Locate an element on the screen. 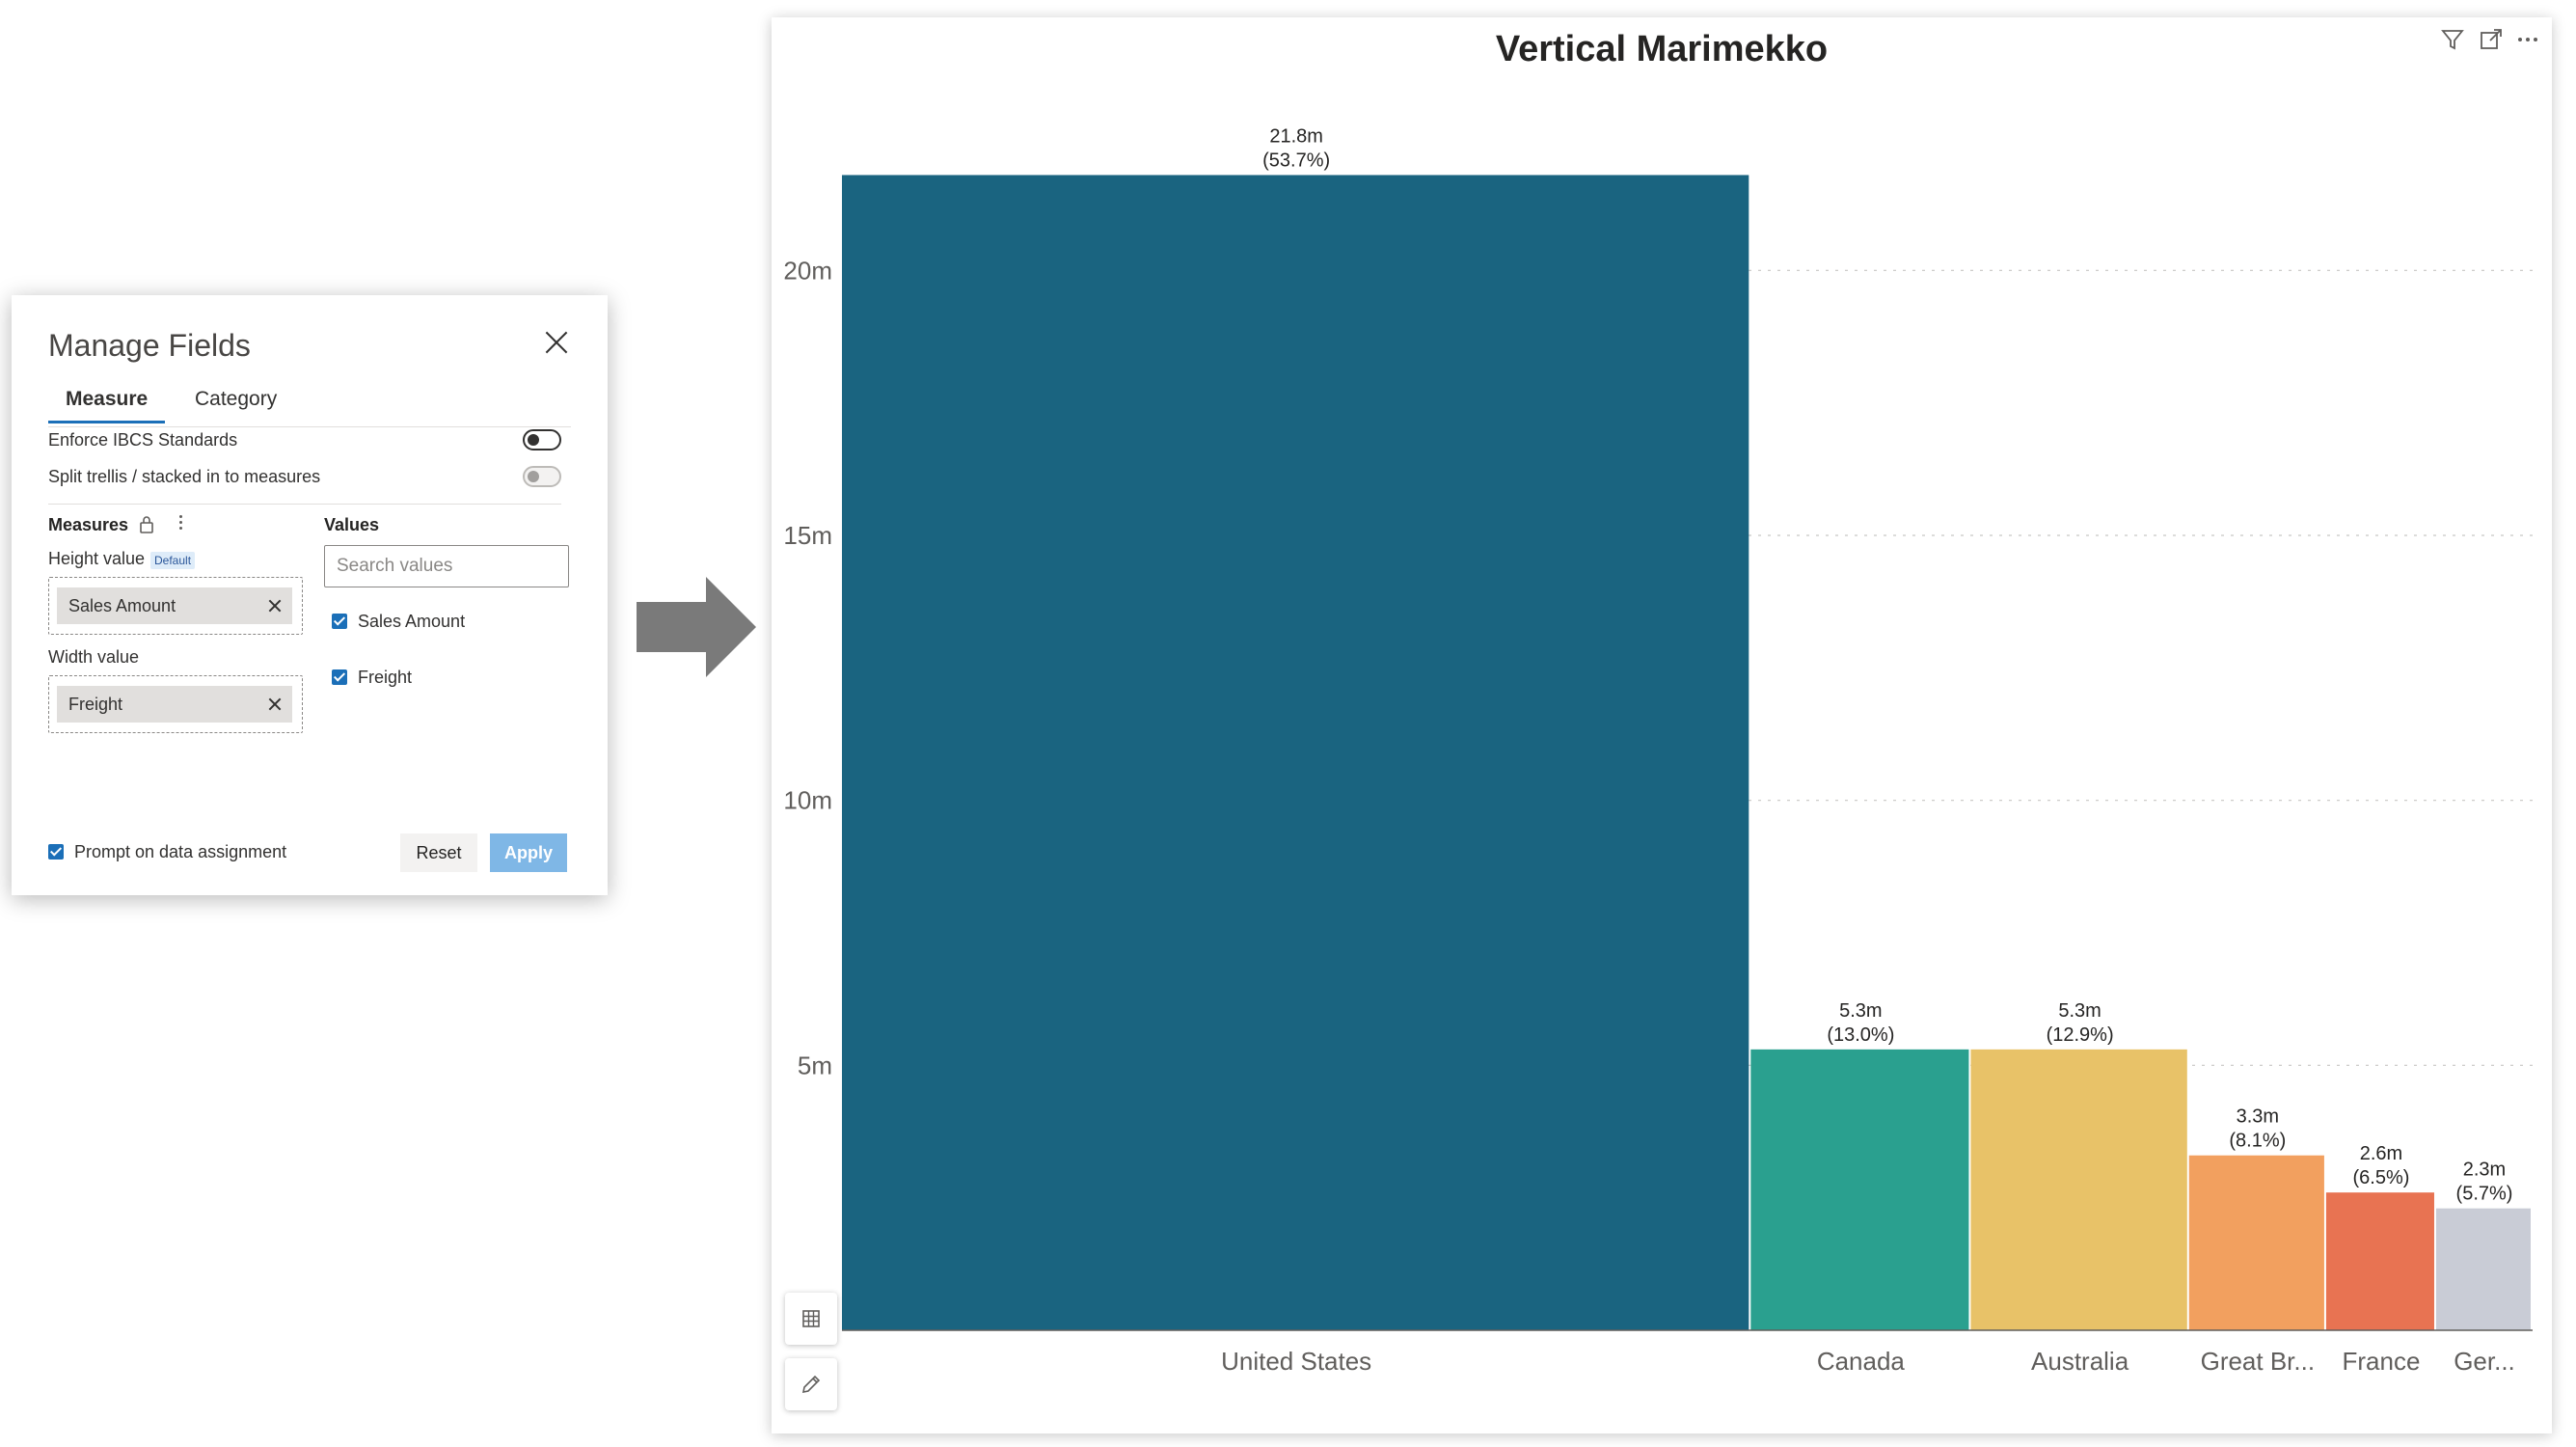  pill-label: Sales Amount is located at coordinates (122, 605).